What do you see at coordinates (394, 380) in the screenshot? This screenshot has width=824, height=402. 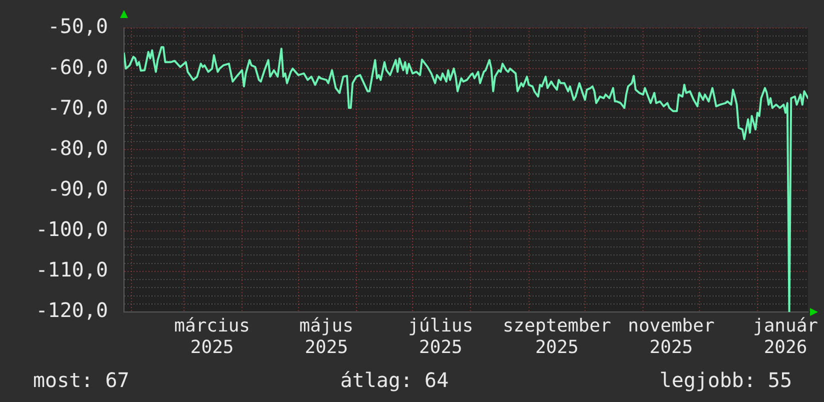 I see `text: átlag: 64` at bounding box center [394, 380].